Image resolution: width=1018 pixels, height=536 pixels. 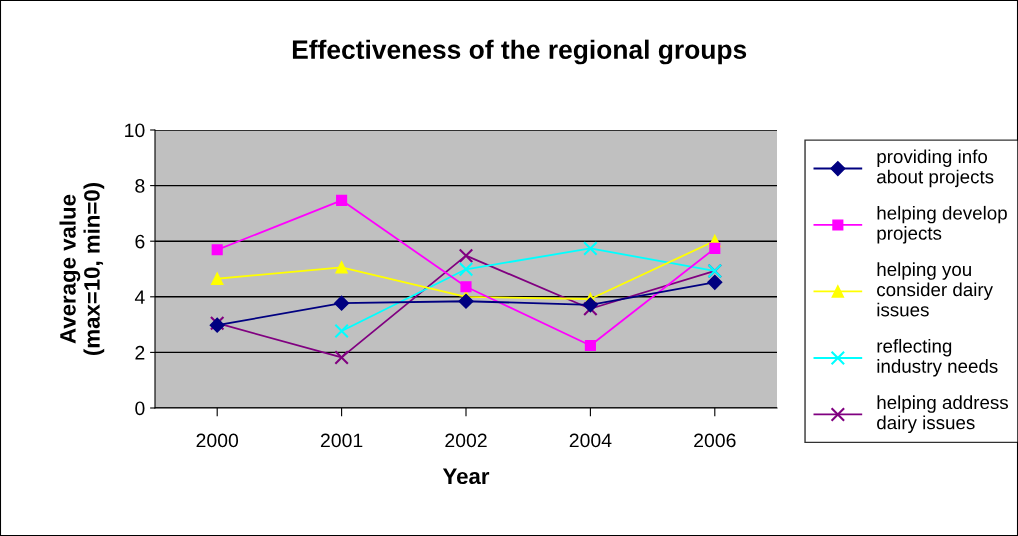 I want to click on x-tick-label: 2001, so click(x=341, y=440).